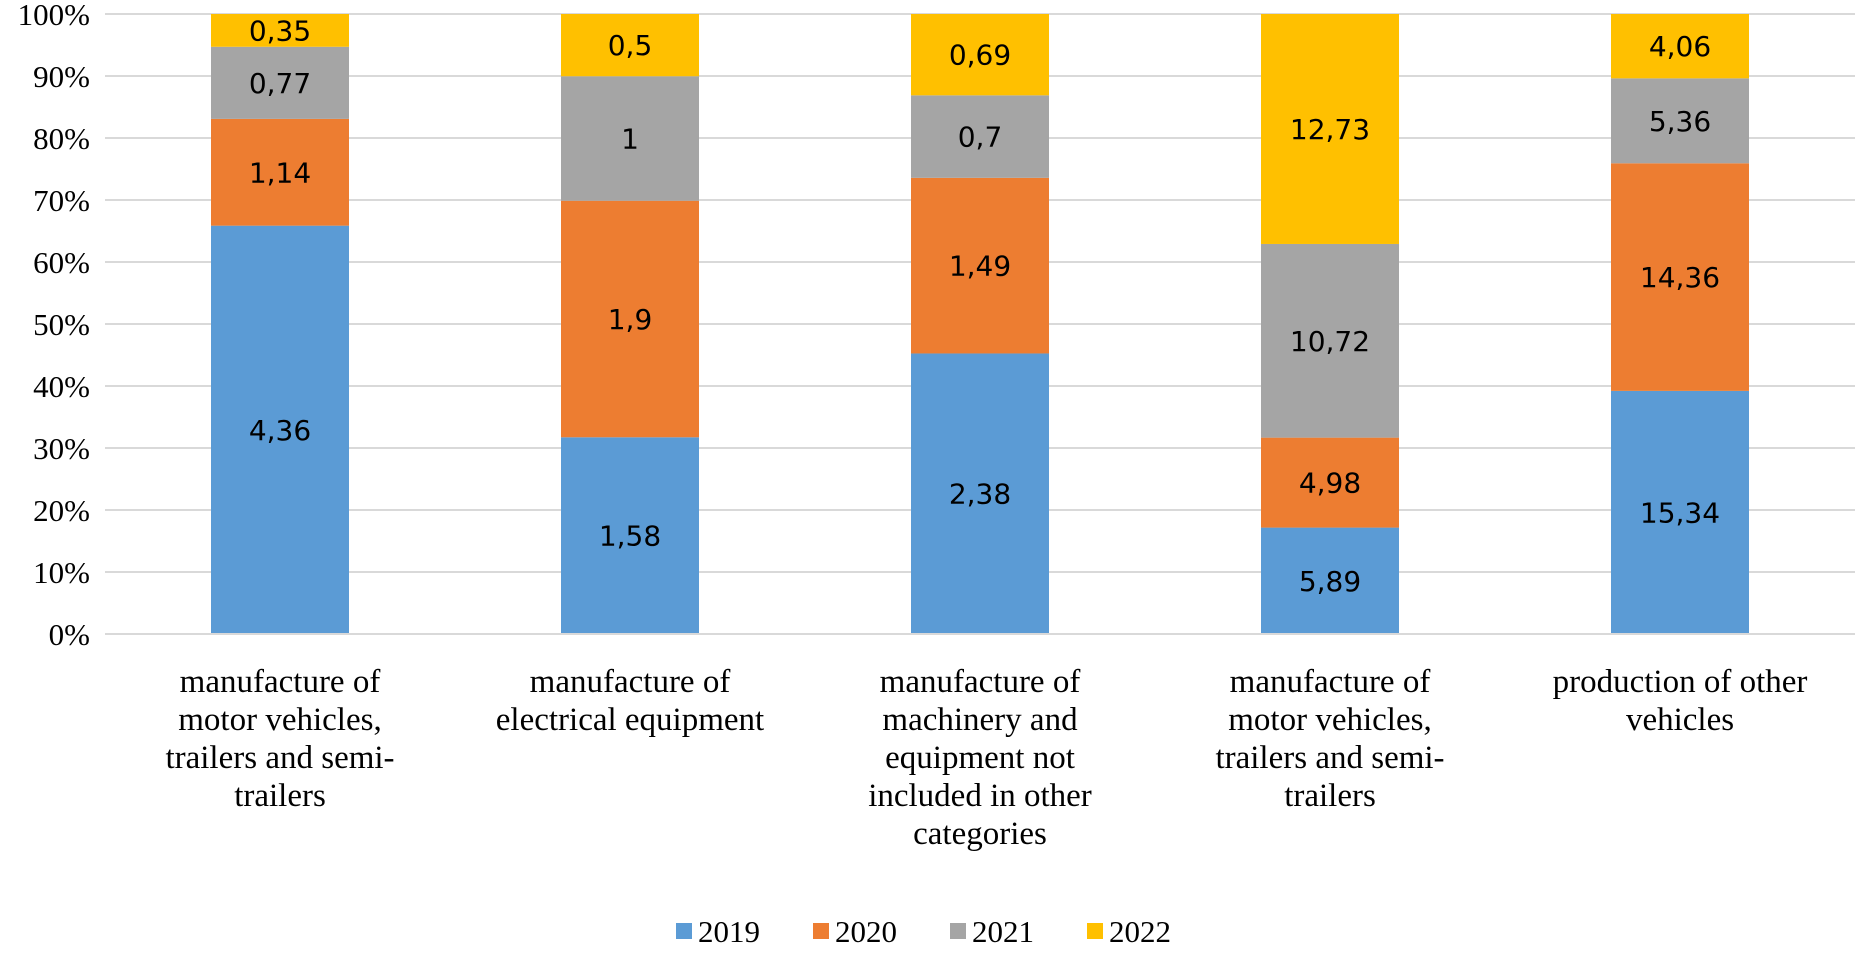 Image resolution: width=1859 pixels, height=956 pixels. I want to click on data-label: 12,73, so click(1330, 129).